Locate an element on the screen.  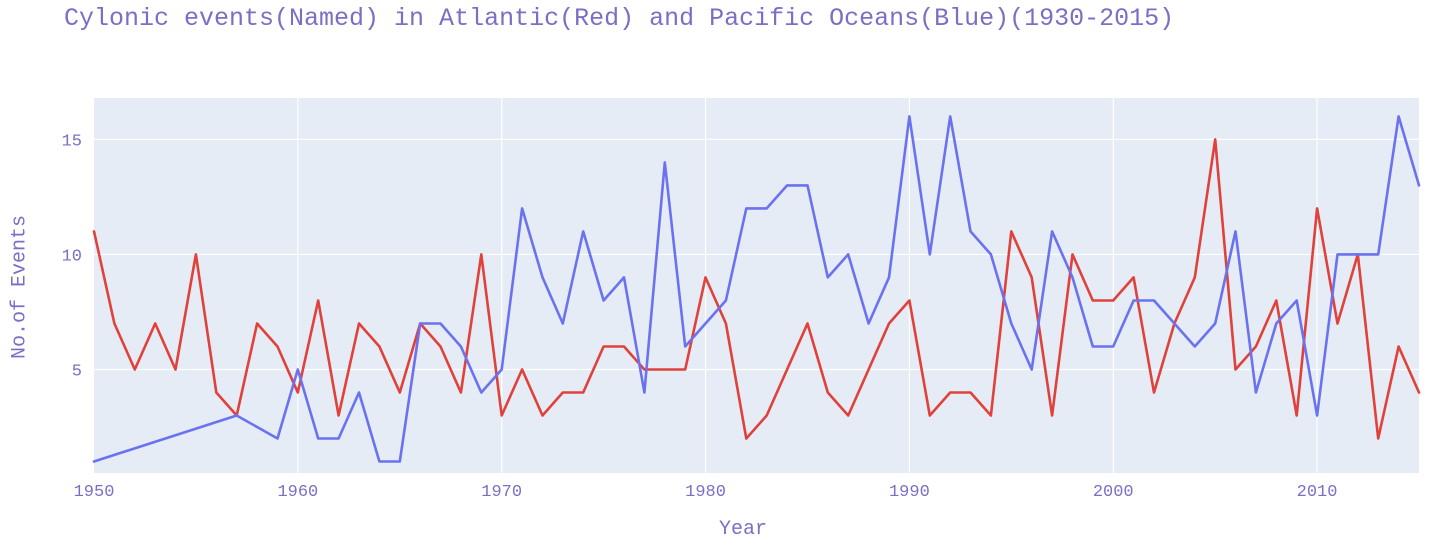
x-axis-title: Year is located at coordinates (742, 529).